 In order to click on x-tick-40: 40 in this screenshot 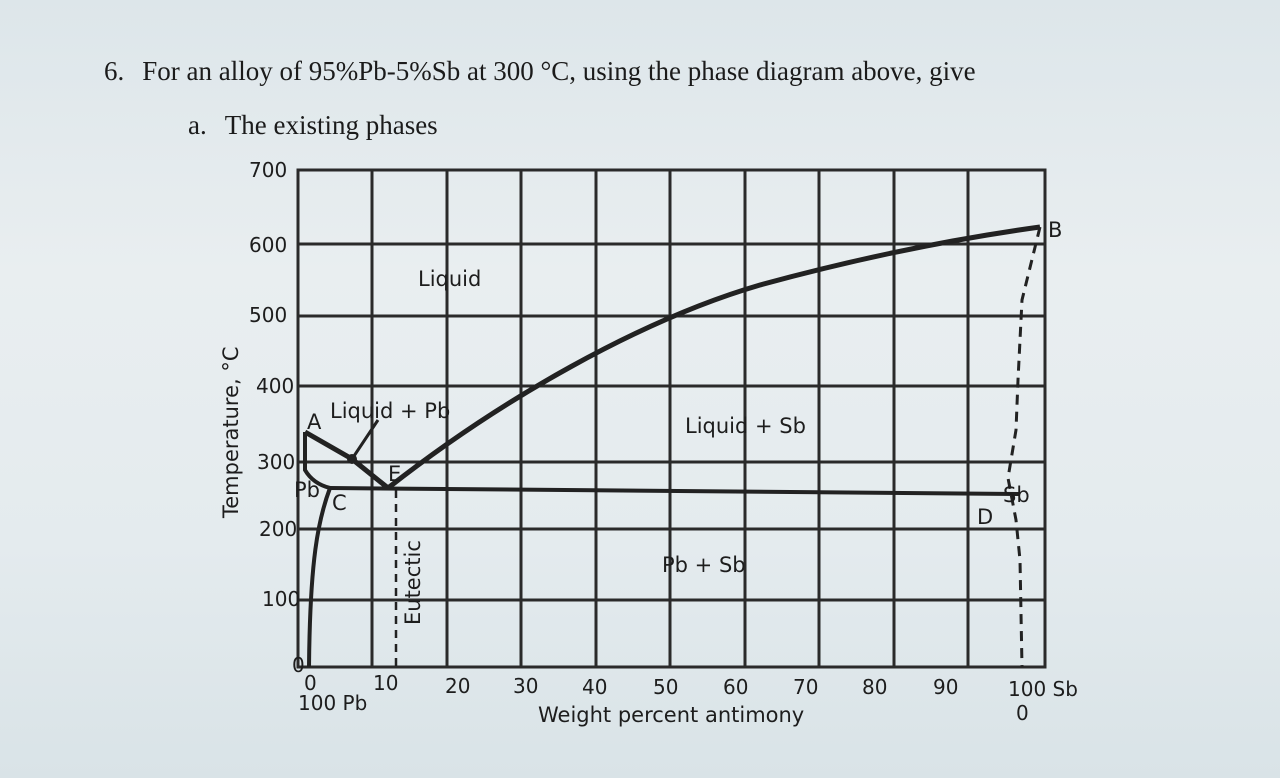, I will do `click(594, 687)`.